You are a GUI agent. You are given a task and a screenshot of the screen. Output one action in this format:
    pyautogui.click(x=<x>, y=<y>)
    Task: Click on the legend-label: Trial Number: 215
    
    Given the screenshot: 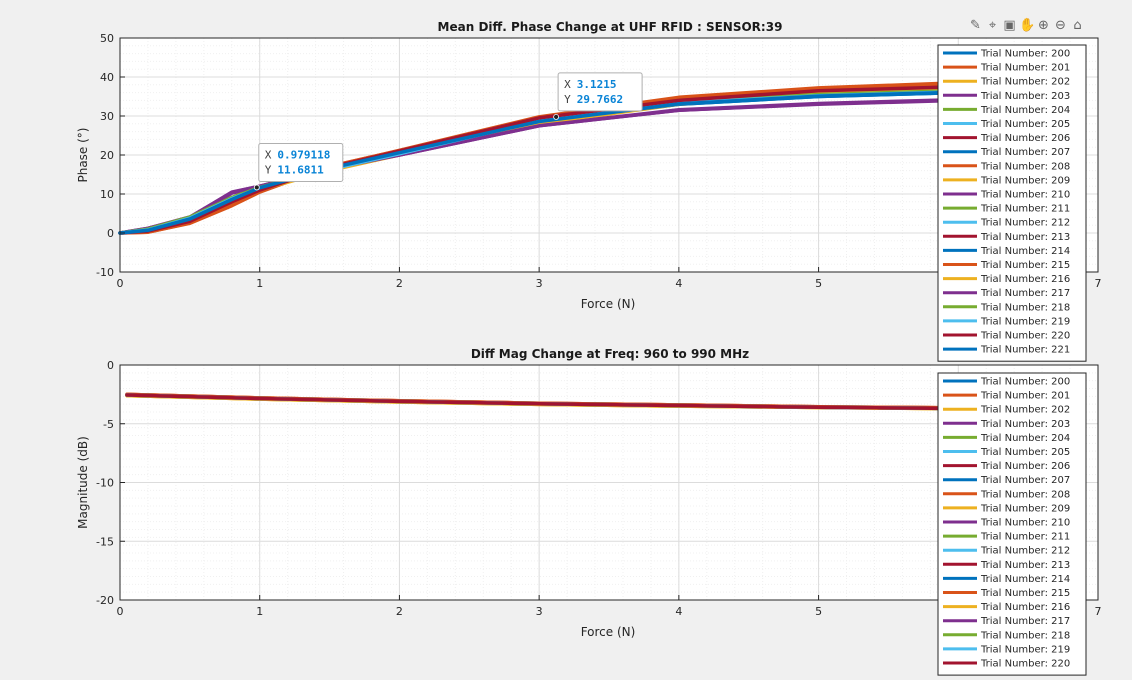 What is the action you would take?
    pyautogui.click(x=1025, y=265)
    